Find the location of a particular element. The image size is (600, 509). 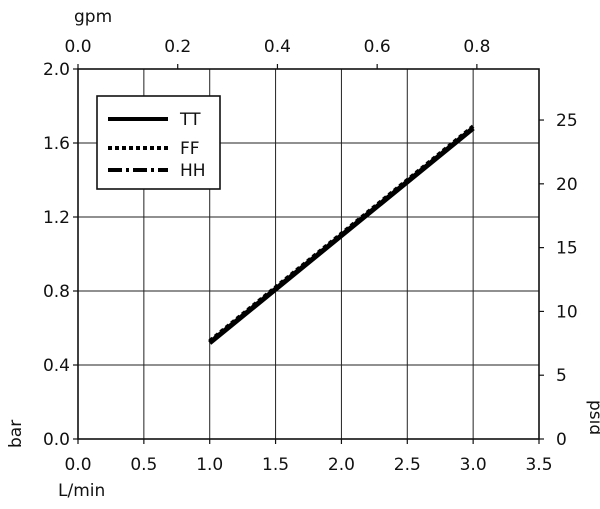

x-tick-label: 1.5 is located at coordinates (275, 465).